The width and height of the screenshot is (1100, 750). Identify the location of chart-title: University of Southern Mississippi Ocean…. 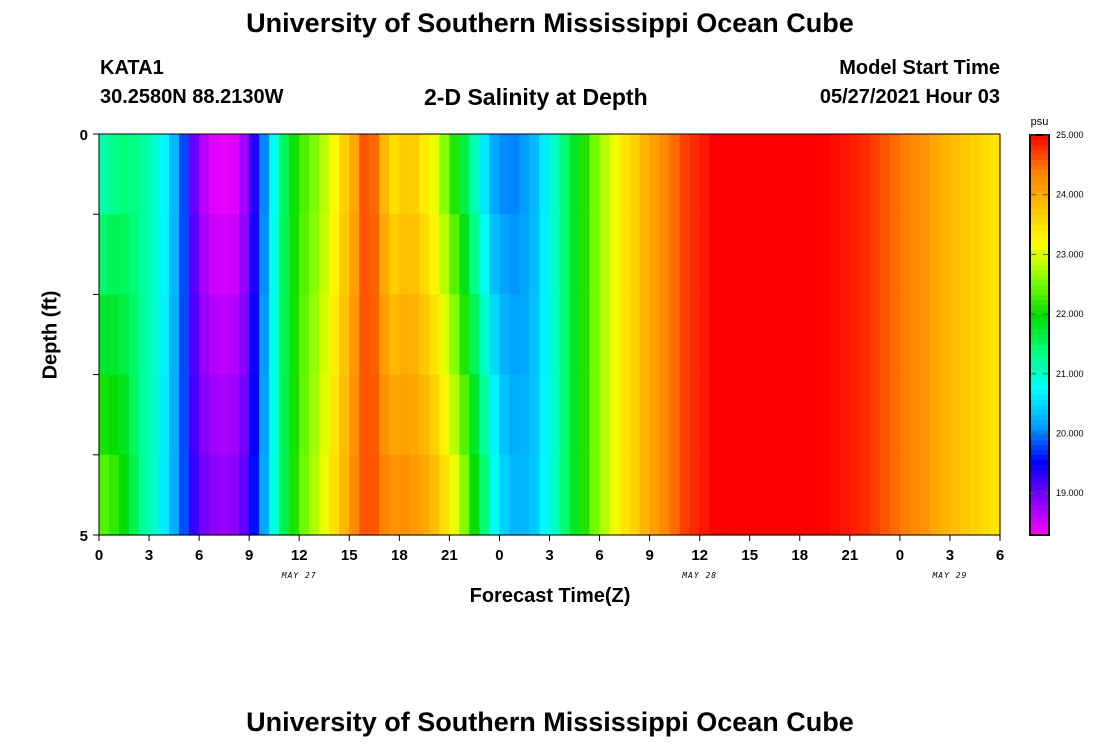
(550, 23).